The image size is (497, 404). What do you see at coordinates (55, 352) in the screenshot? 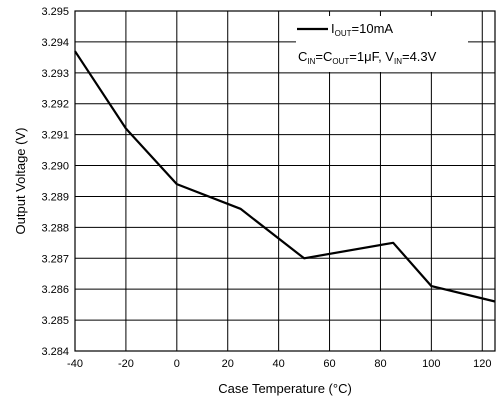
I see `y-tick-label: 3.284` at bounding box center [55, 352].